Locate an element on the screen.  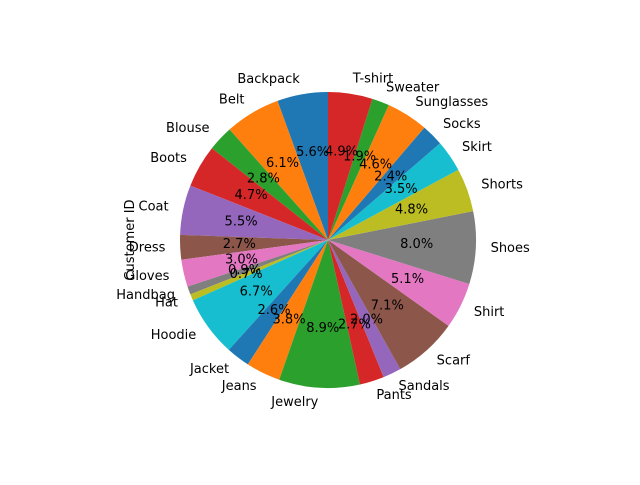
slice-label-shirt: Shirt is located at coordinates (489, 312).